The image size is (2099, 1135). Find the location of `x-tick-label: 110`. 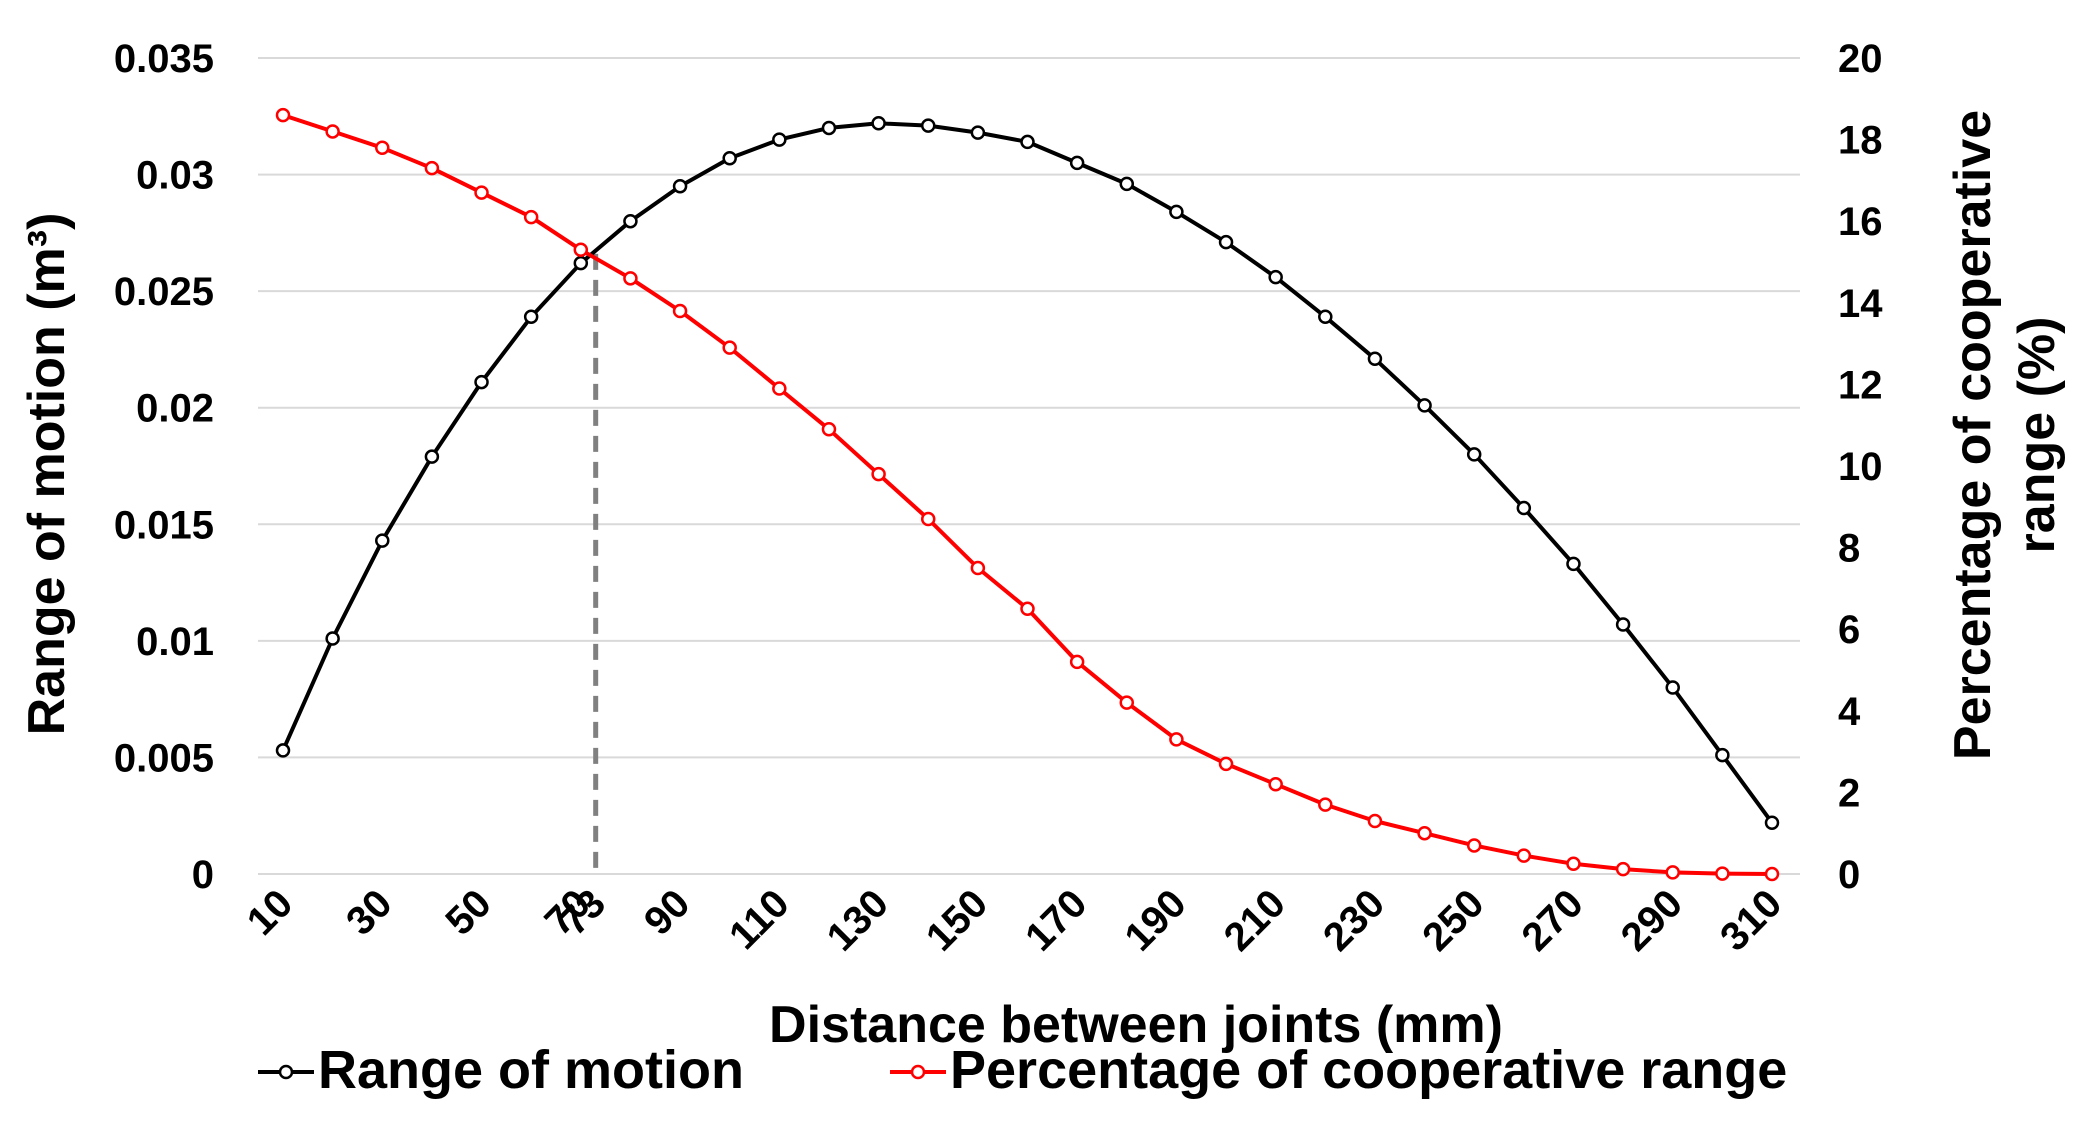

x-tick-label: 110 is located at coordinates (759, 919).